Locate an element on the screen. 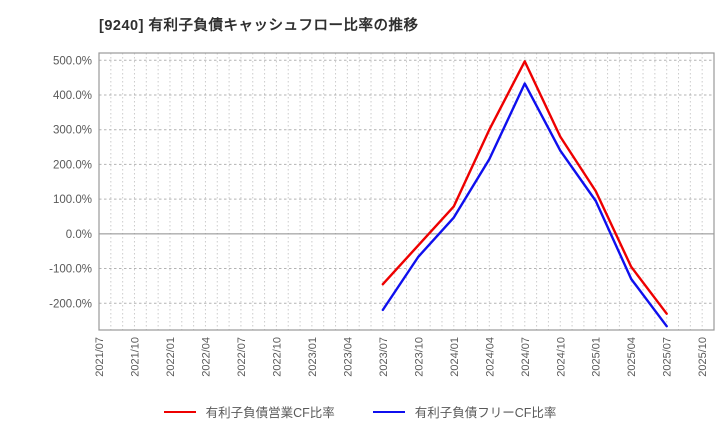  y-axis-tick-label: 100.0% is located at coordinates (72, 200).